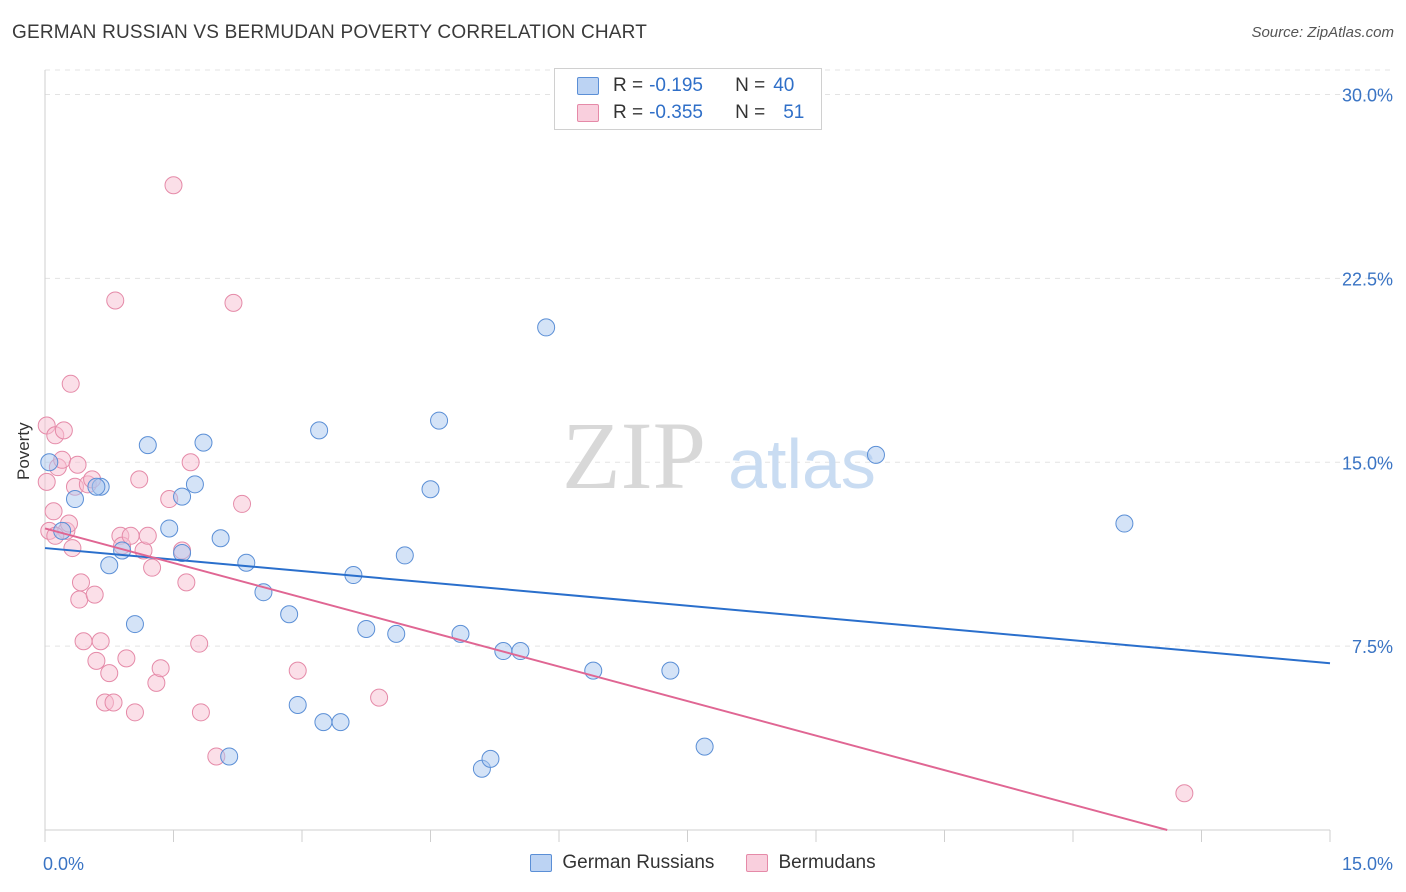  I want to click on x-tick-label: 15.0%, so click(1367, 864).